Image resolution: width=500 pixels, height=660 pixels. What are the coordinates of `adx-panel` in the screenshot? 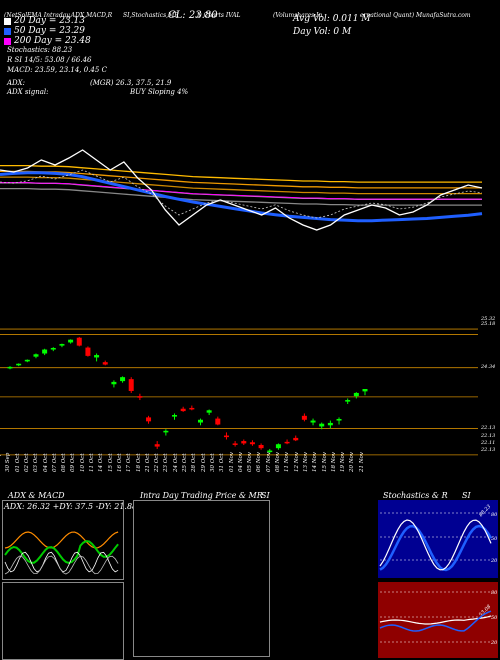 It's located at (63, 540).